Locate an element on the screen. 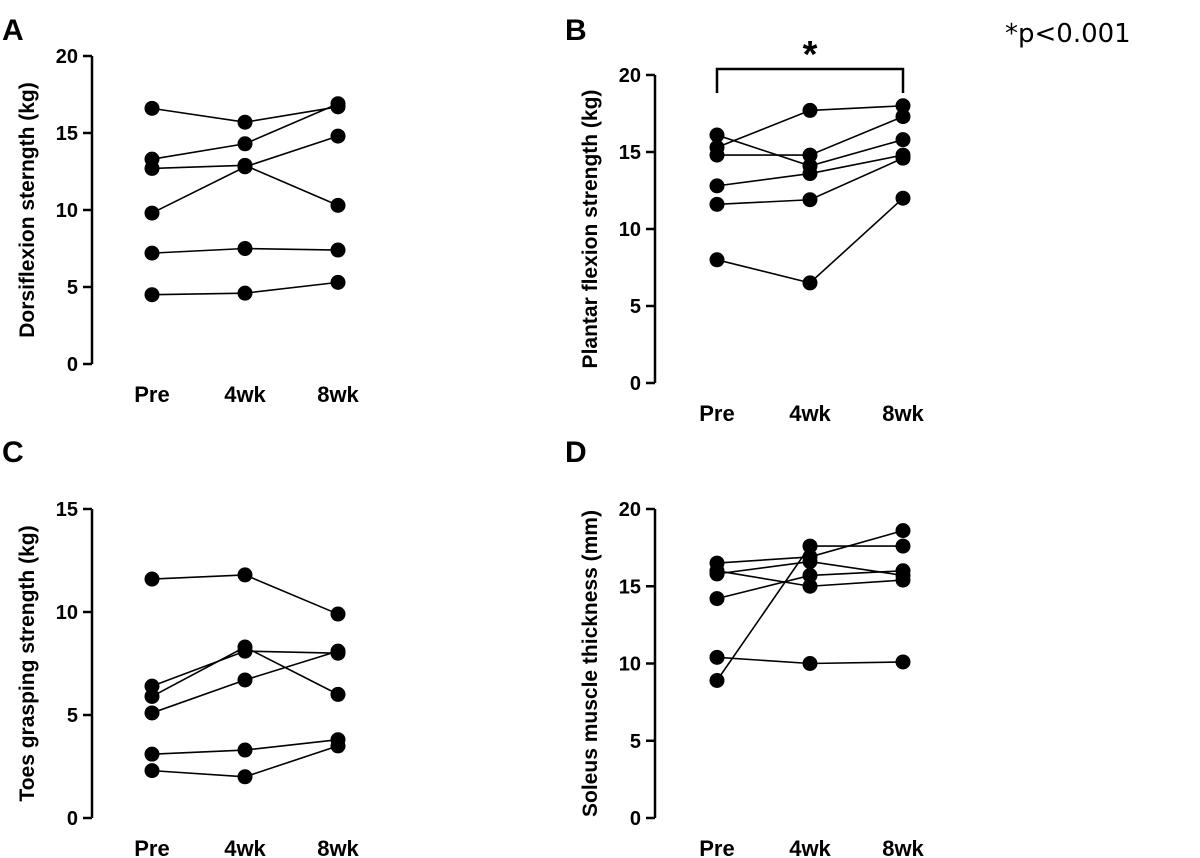 Image resolution: width=1200 pixels, height=858 pixels. y-axis-title: Dorsiflexion sterngth (kg) is located at coordinates (27, 210).